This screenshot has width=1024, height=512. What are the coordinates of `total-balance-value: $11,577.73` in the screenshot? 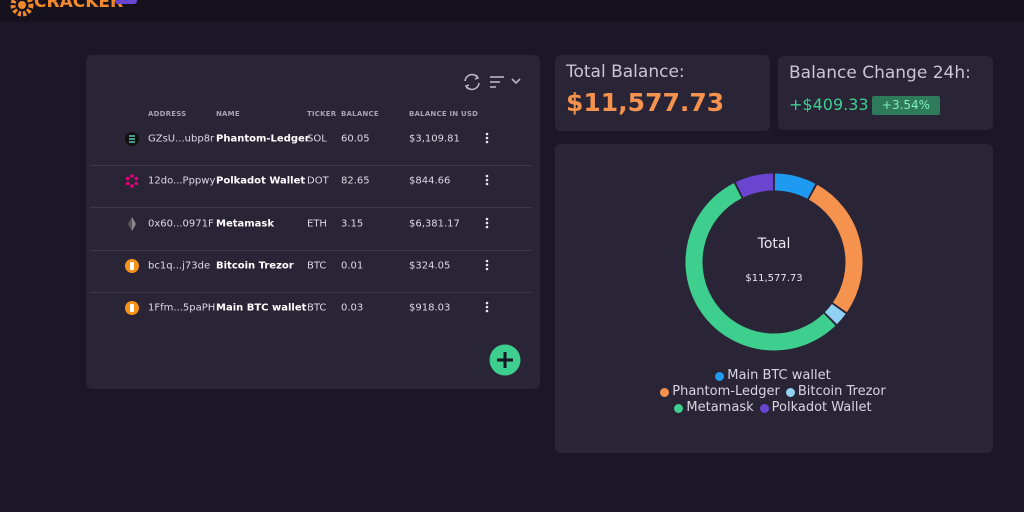 It's located at (645, 102).